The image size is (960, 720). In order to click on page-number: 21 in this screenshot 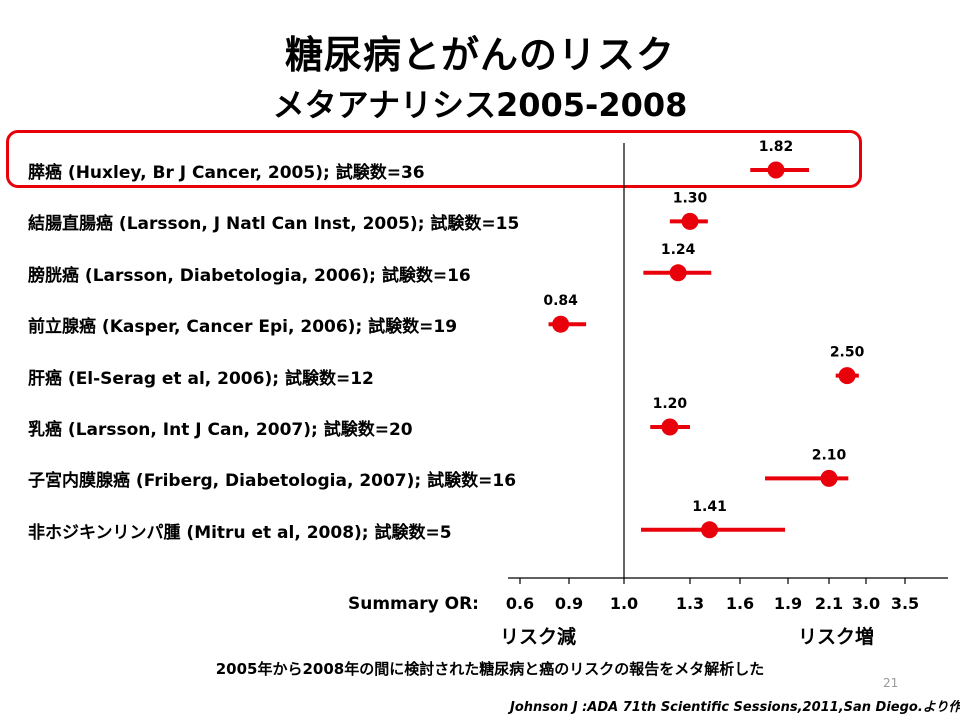, I will do `click(891, 683)`.